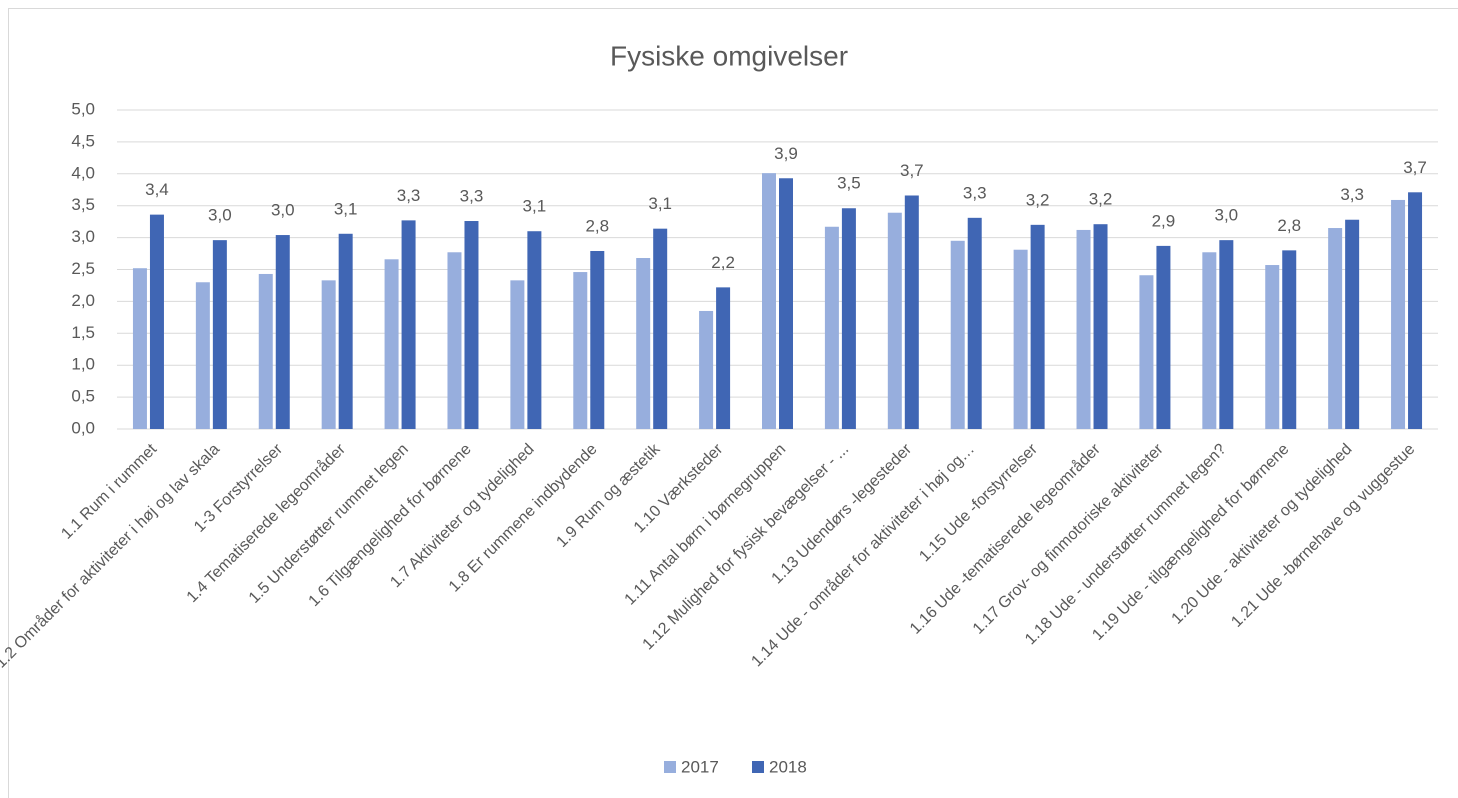  Describe the element at coordinates (83, 268) in the screenshot. I see `y-tick-label: 2,5` at that location.